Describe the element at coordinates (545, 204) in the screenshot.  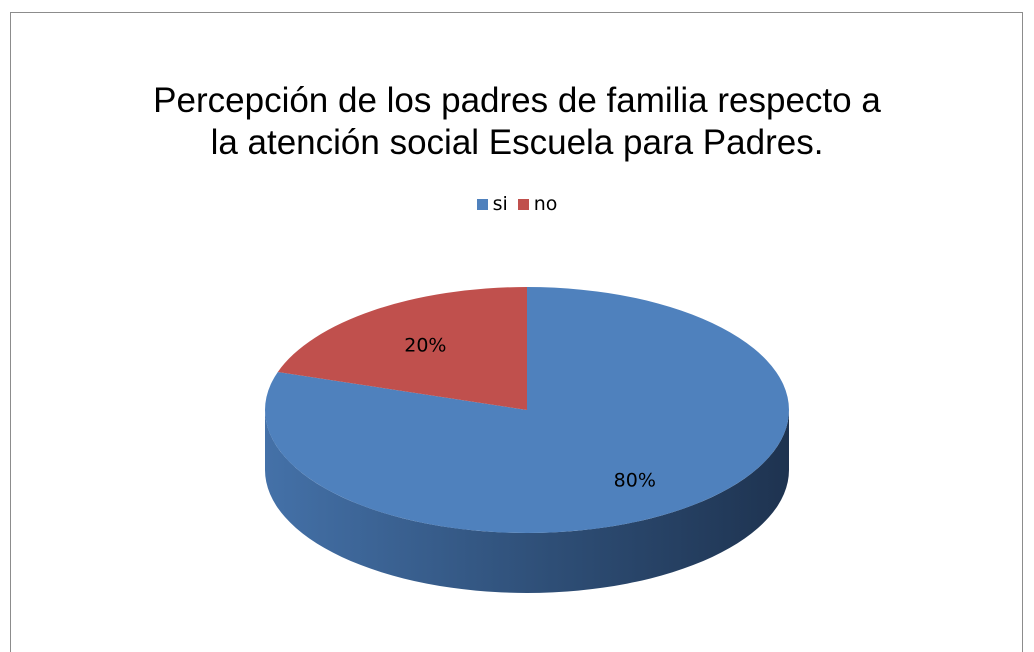
I see `legend-label-no: no` at that location.